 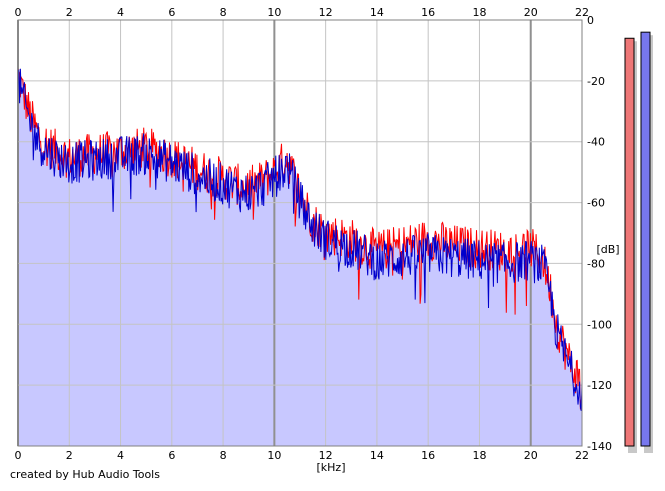 I want to click on y-tick-label: -120, so click(x=599, y=385).